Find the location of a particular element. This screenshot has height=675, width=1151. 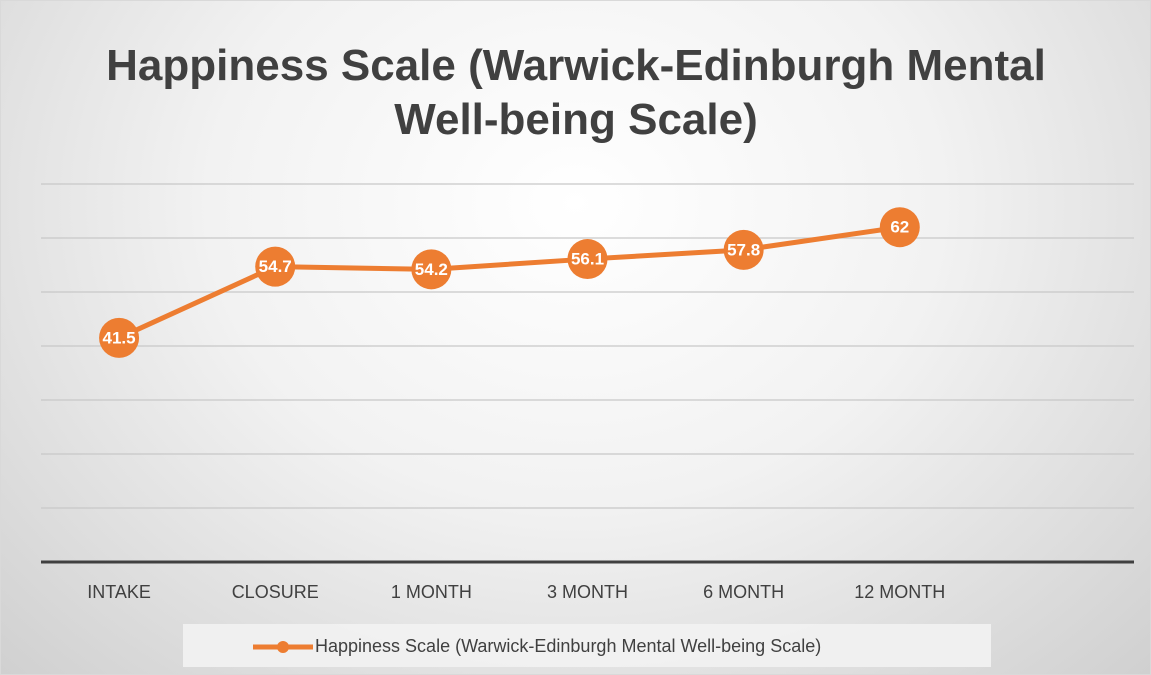

series-line is located at coordinates (509, 282).